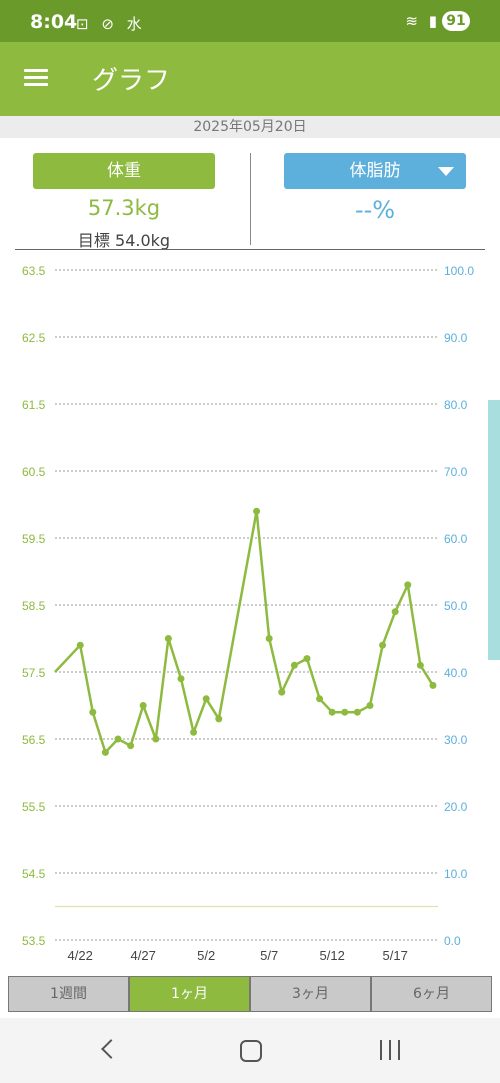  I want to click on x-tick-label: 4/22, so click(80, 955).